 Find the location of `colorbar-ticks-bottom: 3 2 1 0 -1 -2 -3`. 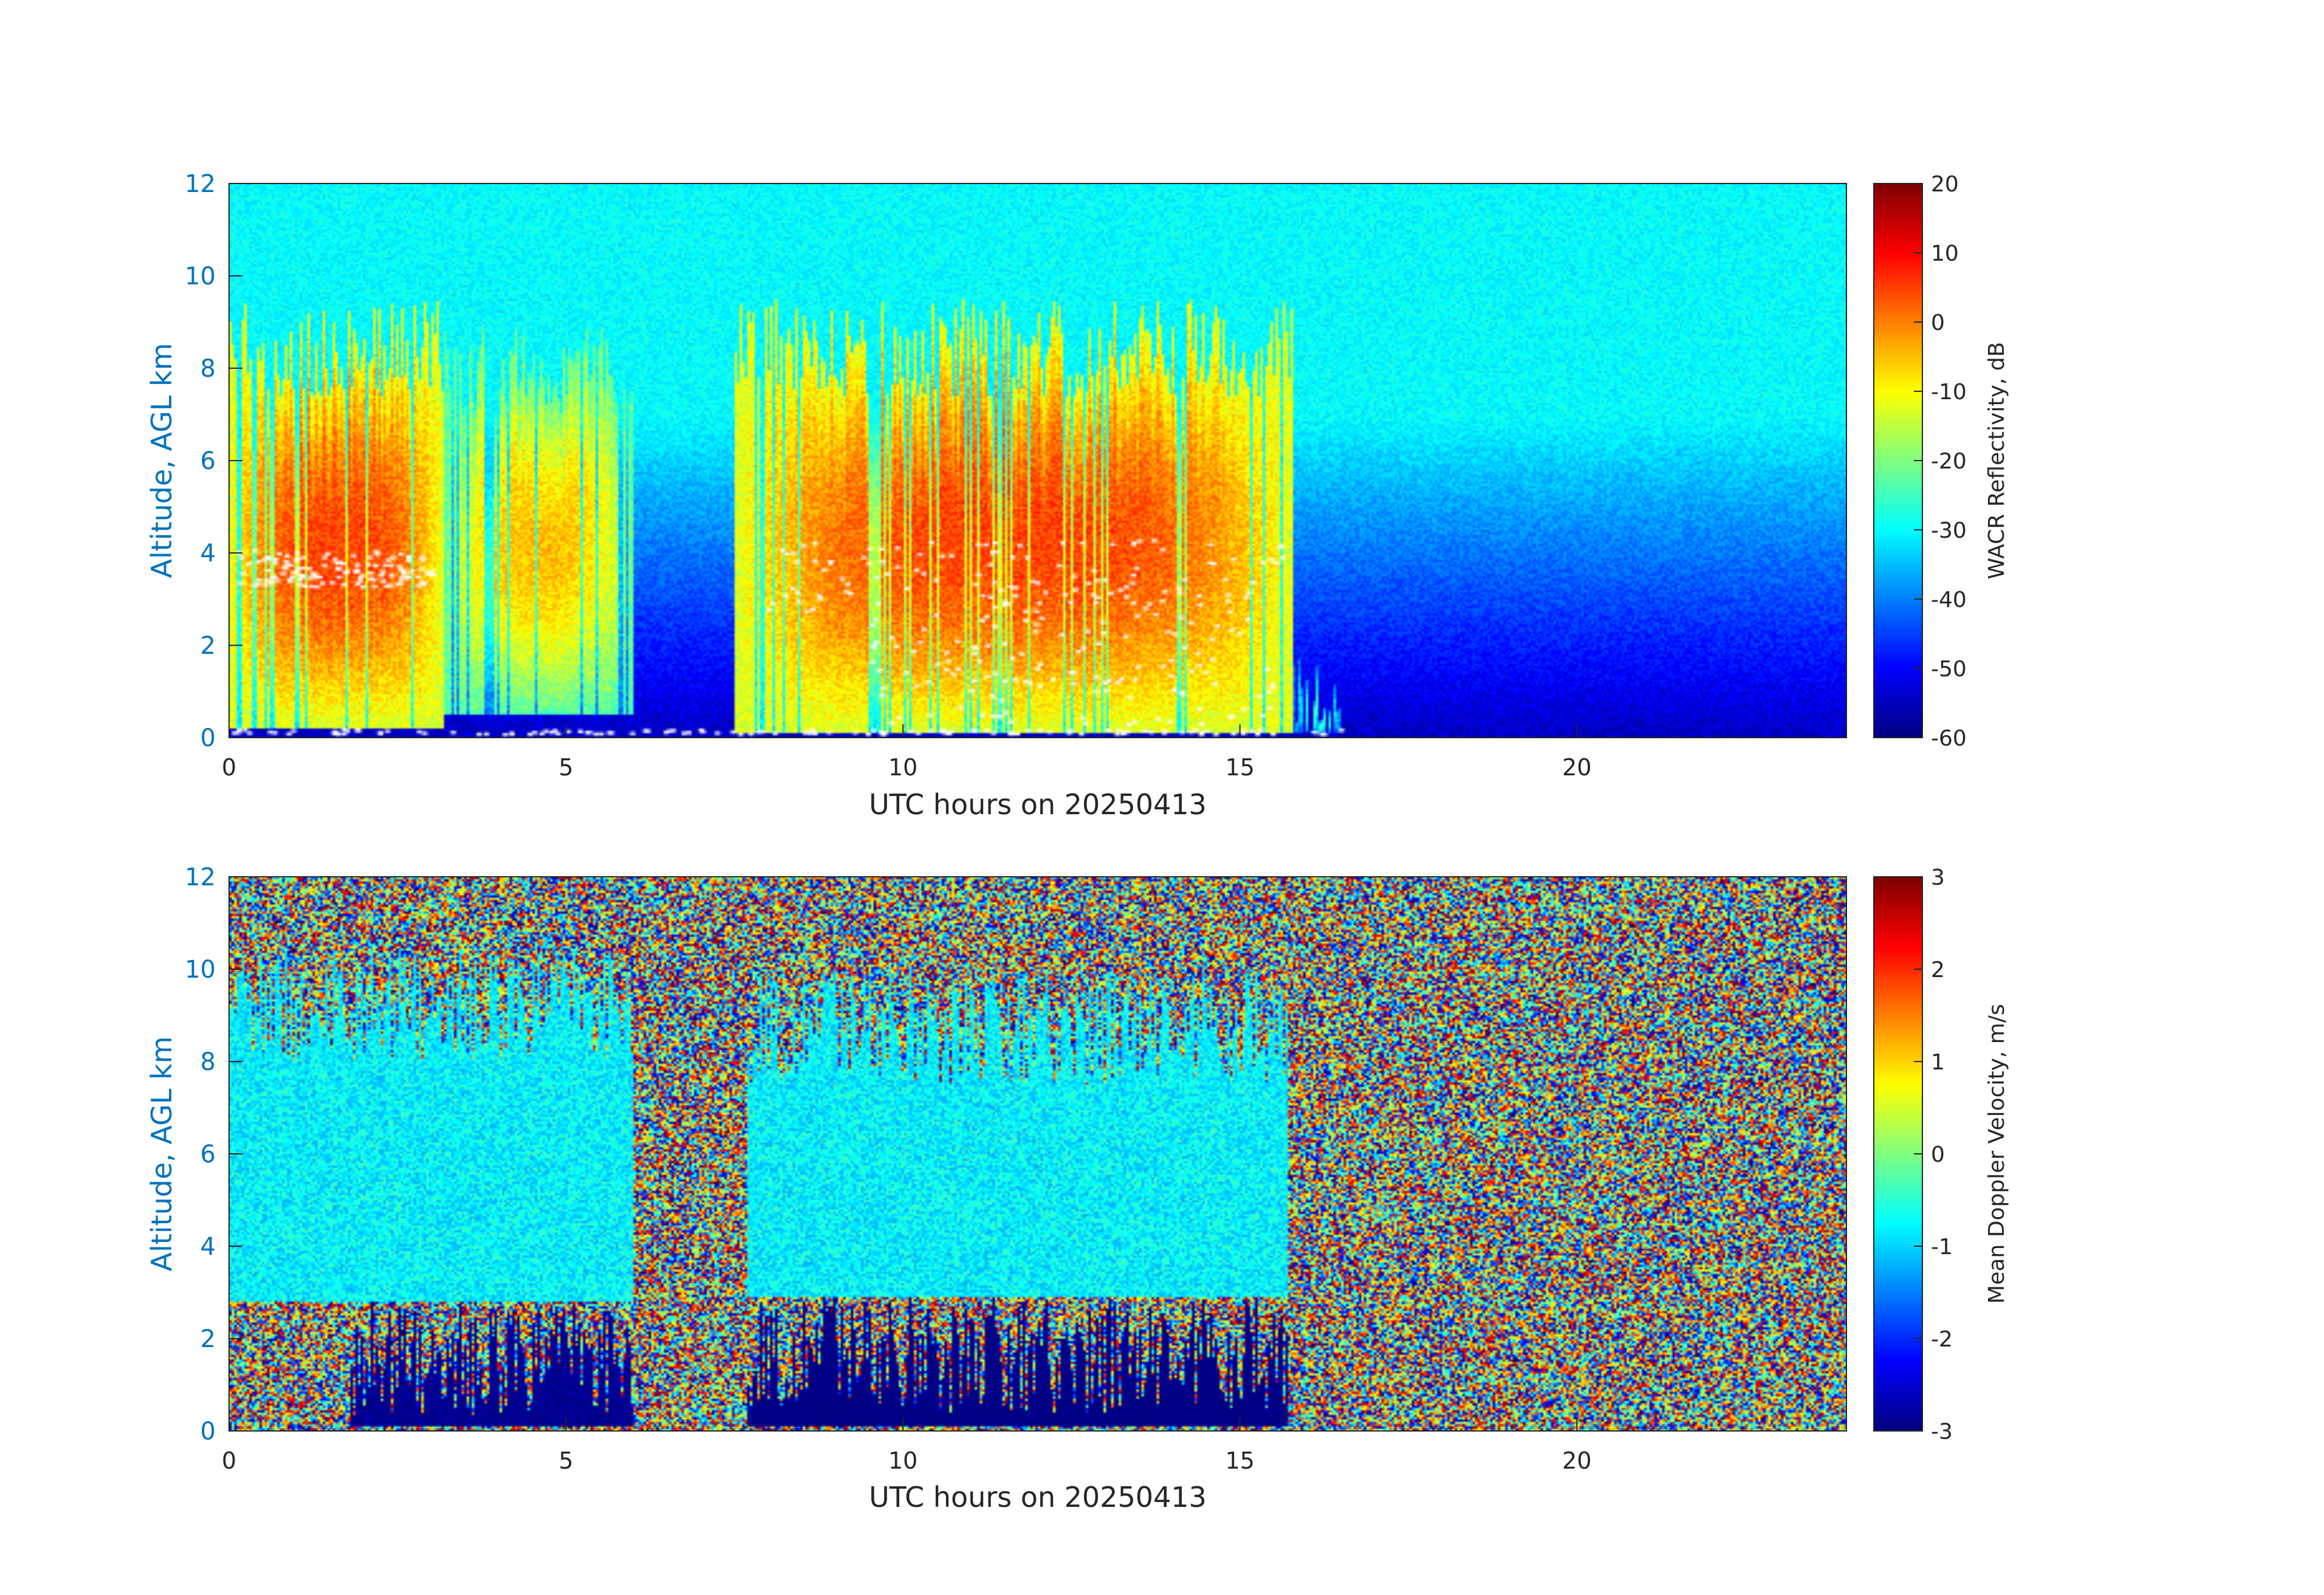

colorbar-ticks-bottom: 3 2 1 0 -1 -2 -3 is located at coordinates (1933, 1154).